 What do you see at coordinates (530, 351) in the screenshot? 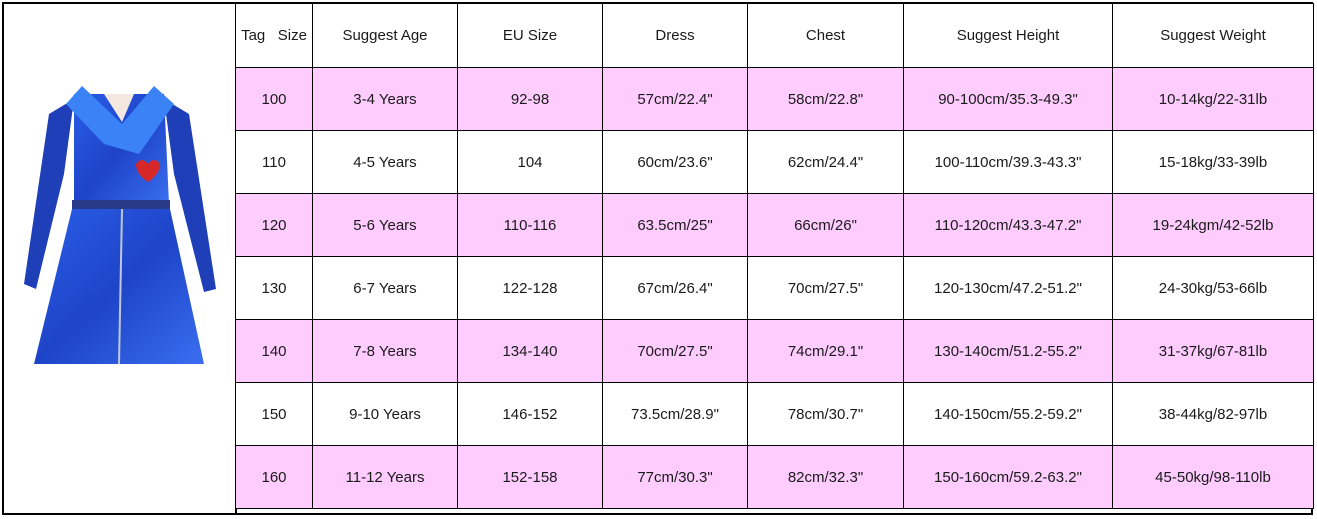
I see `cell-eu-size: 134-140` at bounding box center [530, 351].